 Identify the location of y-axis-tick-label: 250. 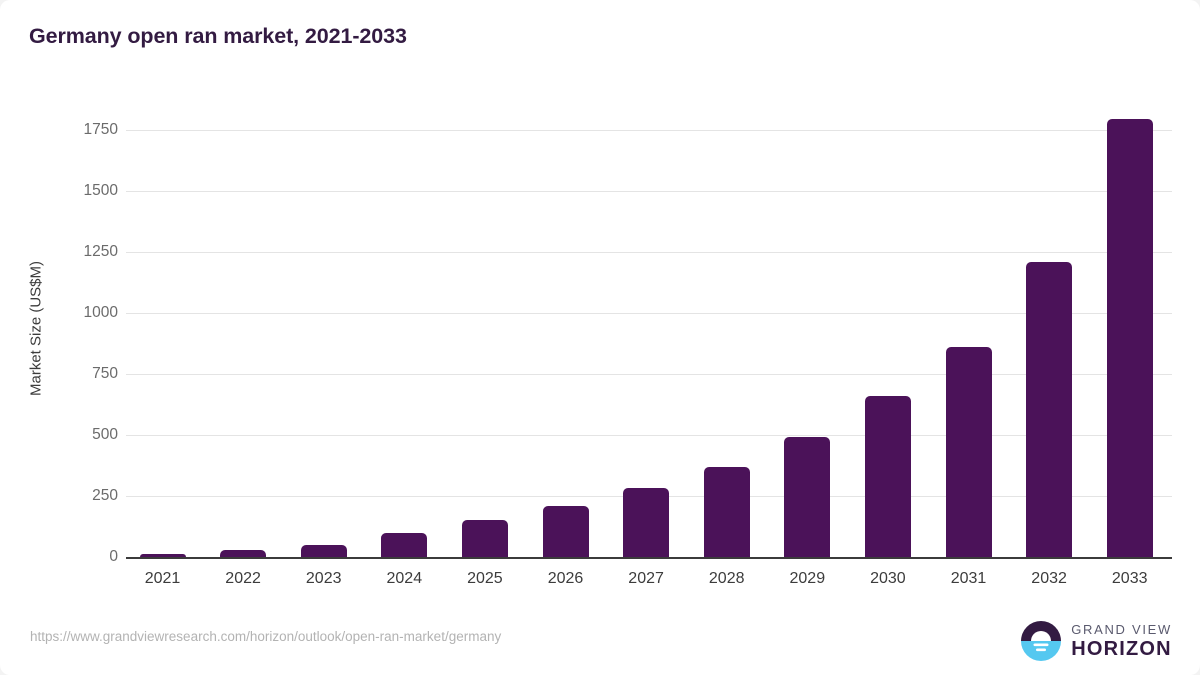
(105, 495).